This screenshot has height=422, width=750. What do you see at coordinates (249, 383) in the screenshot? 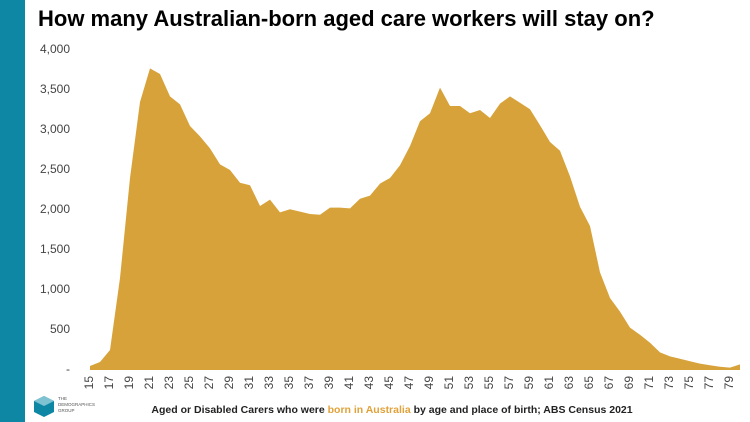
I see `x-tick-label: 31` at bounding box center [249, 383].